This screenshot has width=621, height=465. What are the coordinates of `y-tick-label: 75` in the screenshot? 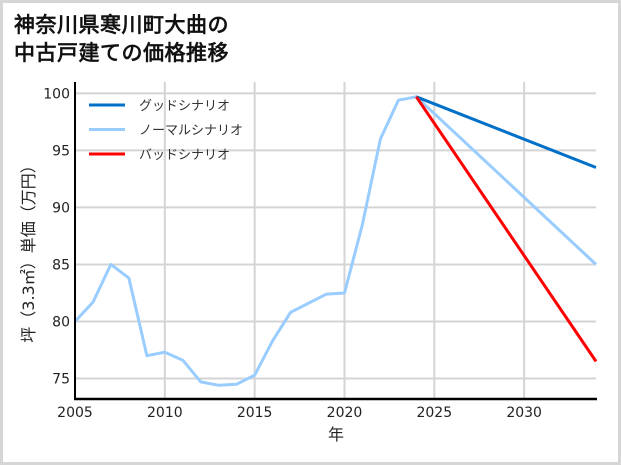 It's located at (61, 379).